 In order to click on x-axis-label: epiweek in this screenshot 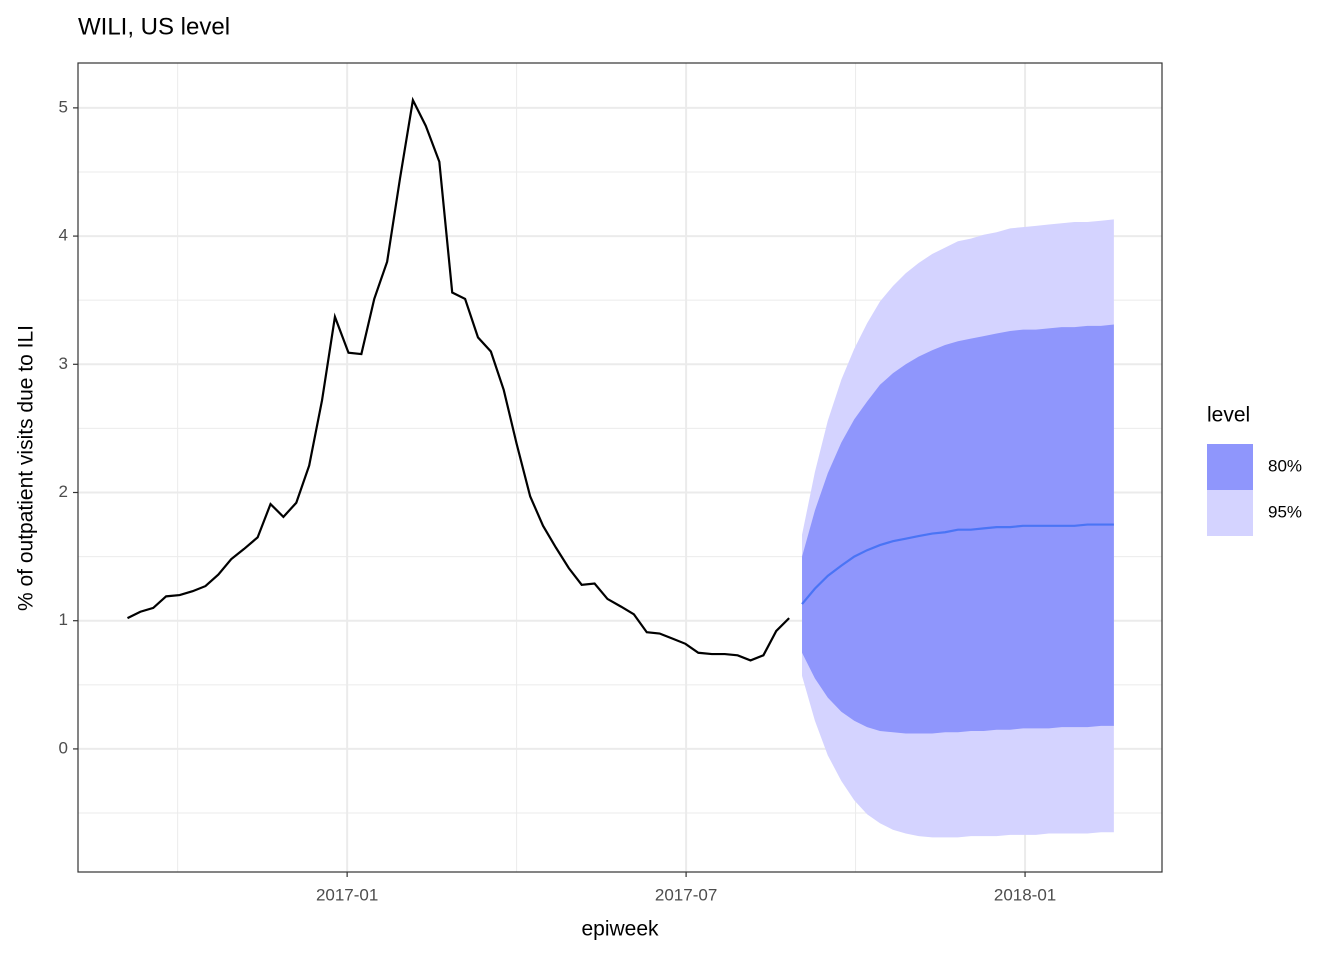, I will do `click(620, 929)`.